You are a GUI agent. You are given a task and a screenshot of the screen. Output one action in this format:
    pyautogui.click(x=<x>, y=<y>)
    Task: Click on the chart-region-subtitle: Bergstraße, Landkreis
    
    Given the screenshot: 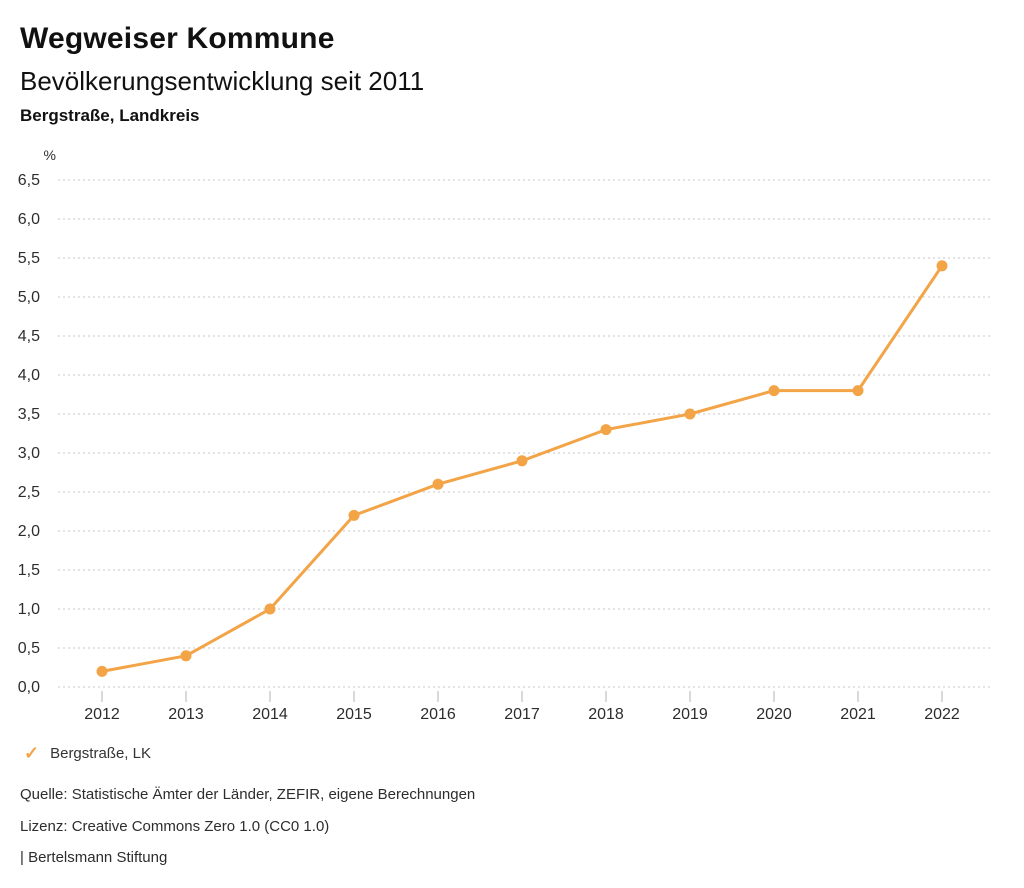 What is the action you would take?
    pyautogui.click(x=110, y=115)
    